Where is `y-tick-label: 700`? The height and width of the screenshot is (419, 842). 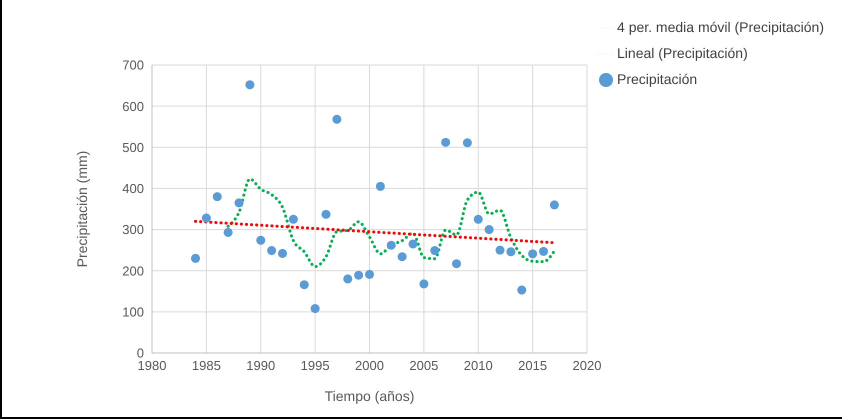 y-tick-label: 700 is located at coordinates (133, 65).